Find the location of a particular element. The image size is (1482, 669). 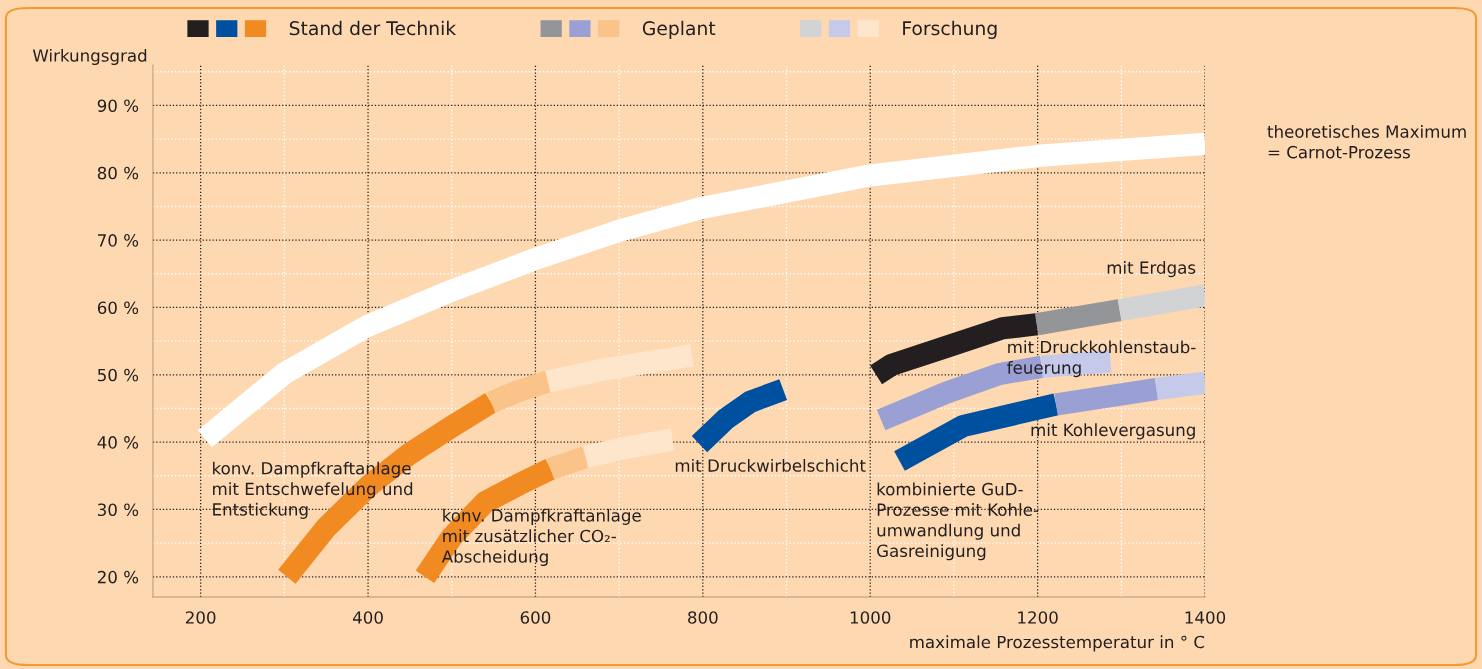

x-tick-label: 1400 is located at coordinates (1205, 617).